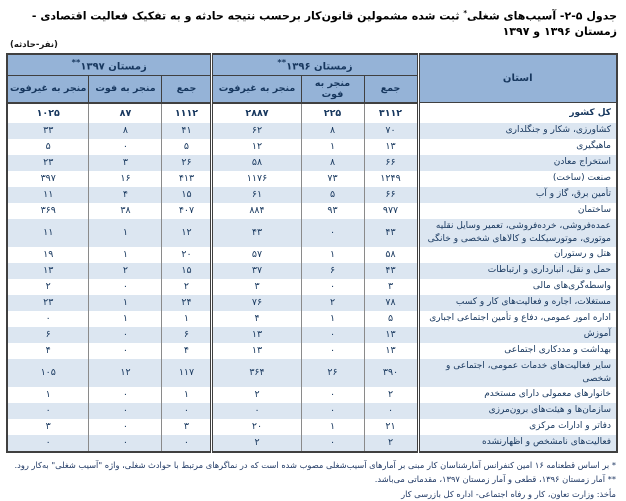 Image resolution: width=626 pixels, height=501 pixels. I want to click on year-label-1396: زمستان ۱۳۹۶, so click(319, 67).